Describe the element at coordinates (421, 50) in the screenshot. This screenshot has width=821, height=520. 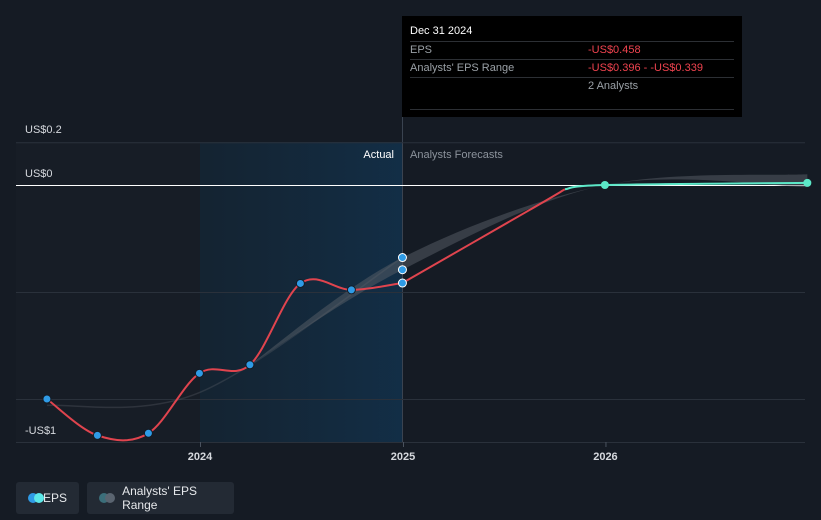
I see `tooltip-eps-label: EPS` at that location.